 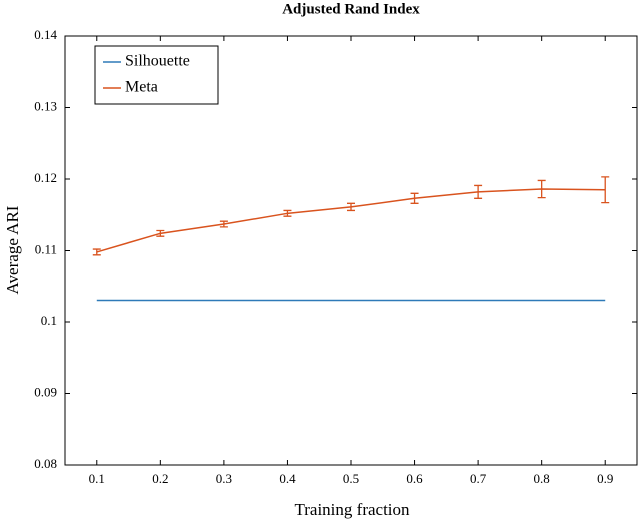 What do you see at coordinates (160, 478) in the screenshot?
I see `x-tick-label: 0.2` at bounding box center [160, 478].